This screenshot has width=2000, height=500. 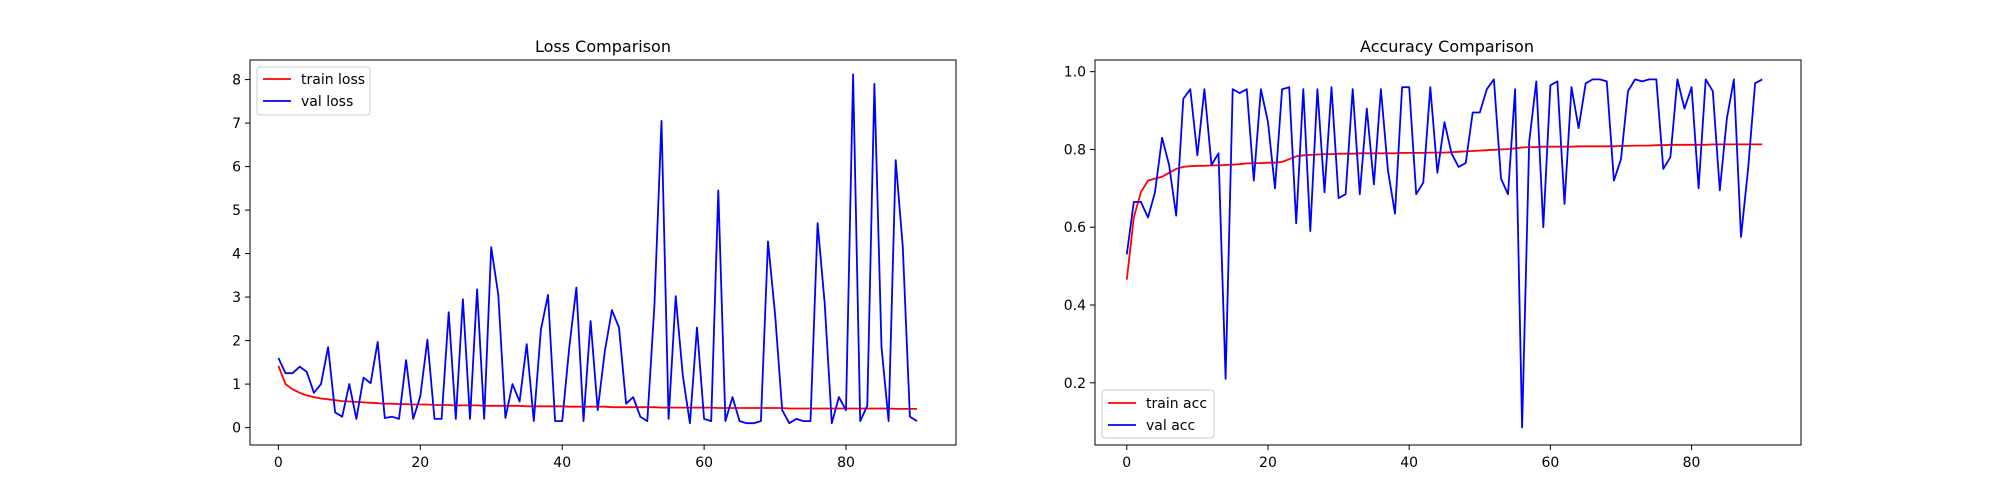 What do you see at coordinates (236, 168) in the screenshot?
I see `y-tick-label: 6` at bounding box center [236, 168].